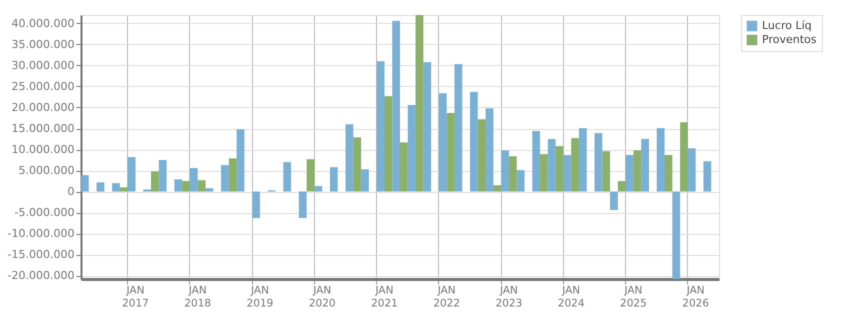 The width and height of the screenshot is (851, 313). Describe the element at coordinates (43, 86) in the screenshot. I see `y-tick-label: 25.000.000` at that location.